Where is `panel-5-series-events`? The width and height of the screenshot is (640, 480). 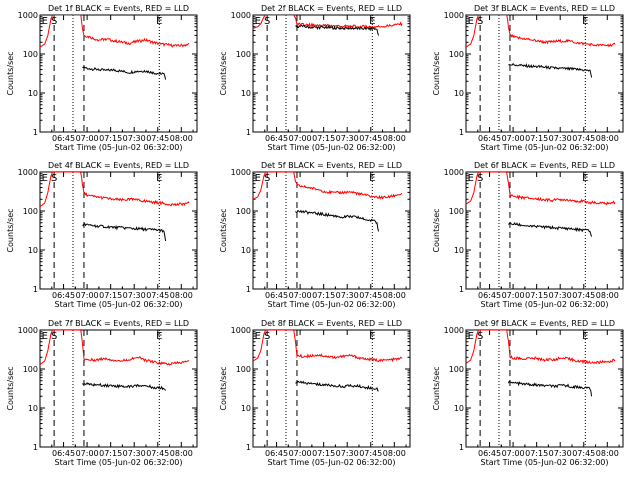
panel-5-series-events is located at coordinates (337, 220).